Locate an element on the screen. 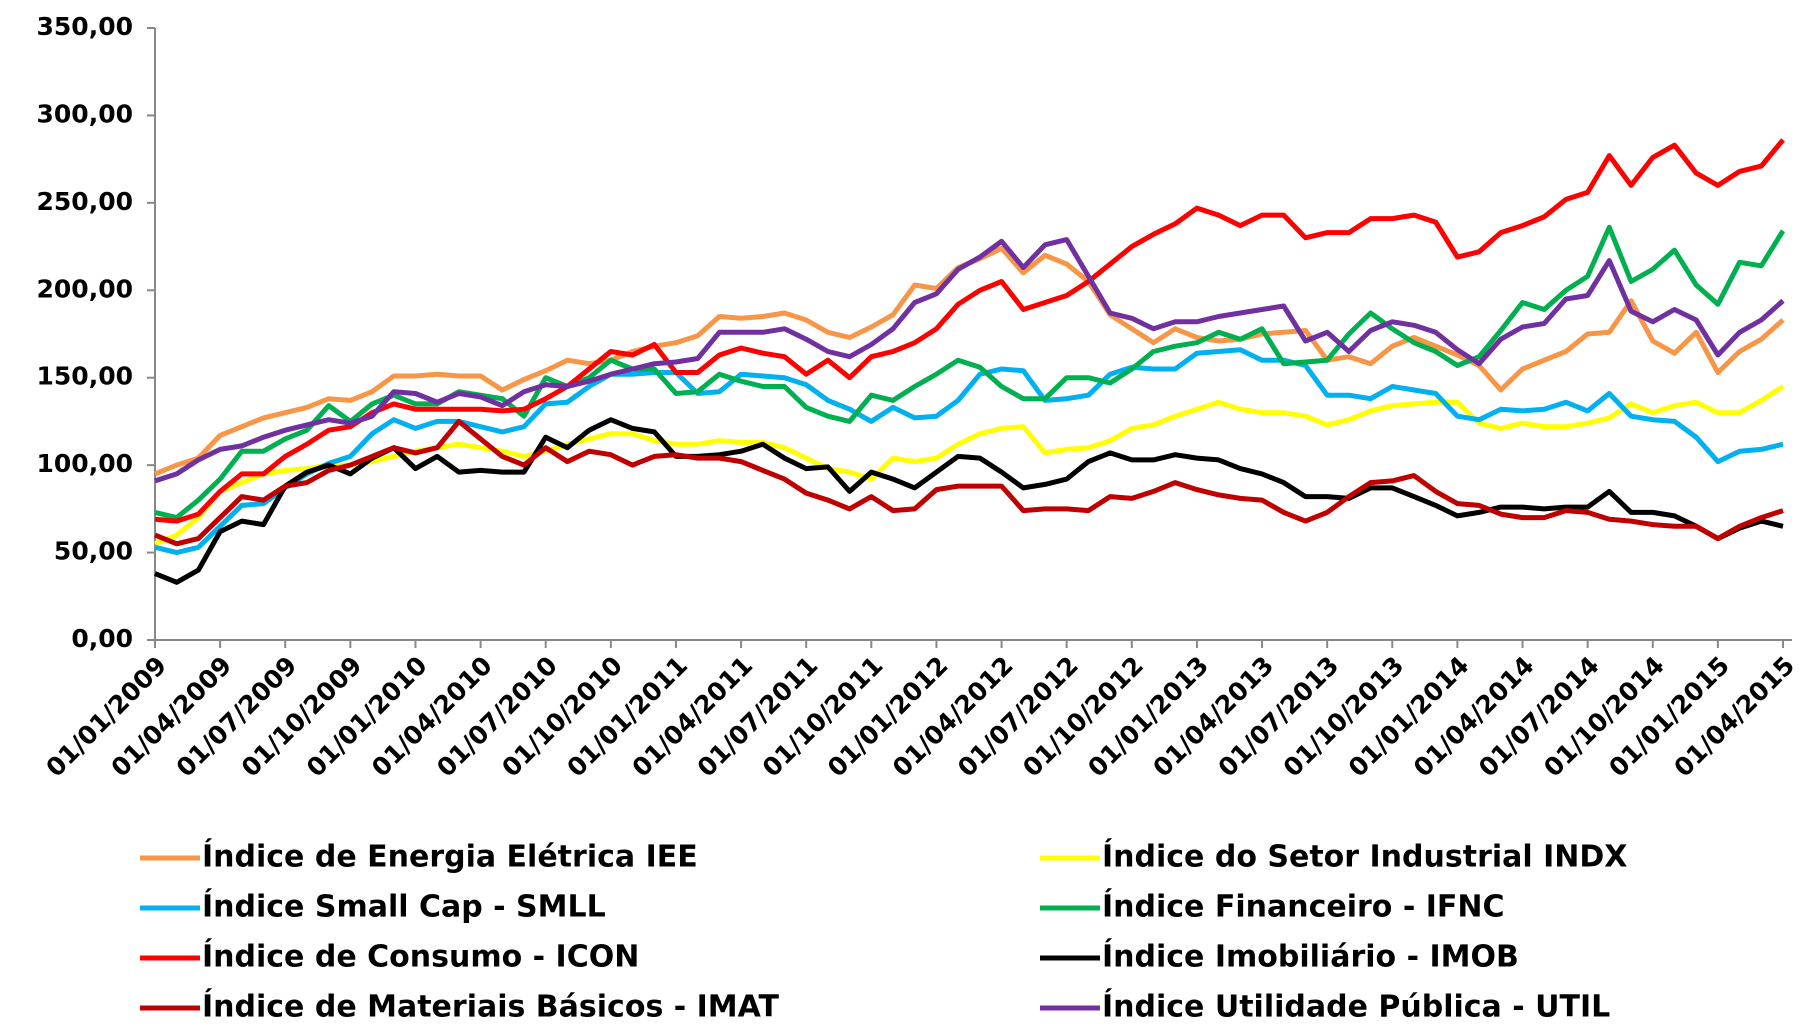 Image resolution: width=1800 pixels, height=1031 pixels. y-tick-label: 100,00 is located at coordinates (85, 463).